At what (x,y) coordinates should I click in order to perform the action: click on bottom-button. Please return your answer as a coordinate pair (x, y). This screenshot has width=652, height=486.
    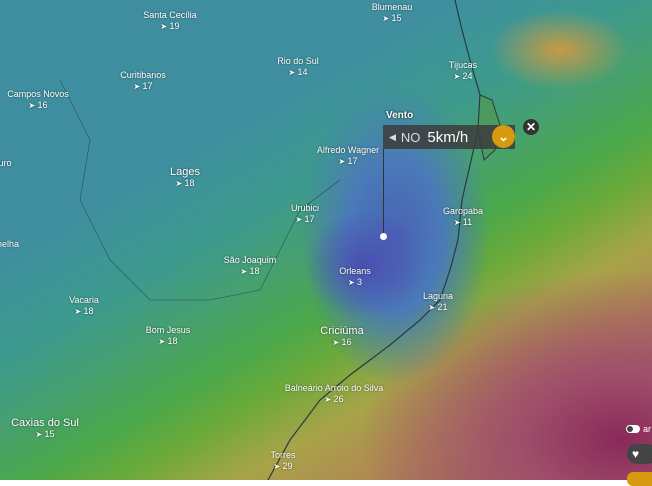
    Looking at the image, I should click on (639, 479).